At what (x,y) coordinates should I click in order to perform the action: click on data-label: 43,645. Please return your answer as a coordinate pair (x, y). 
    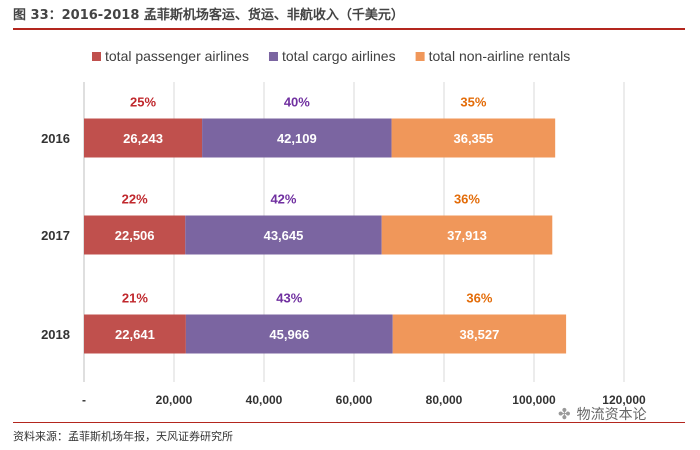
    Looking at the image, I should click on (284, 235).